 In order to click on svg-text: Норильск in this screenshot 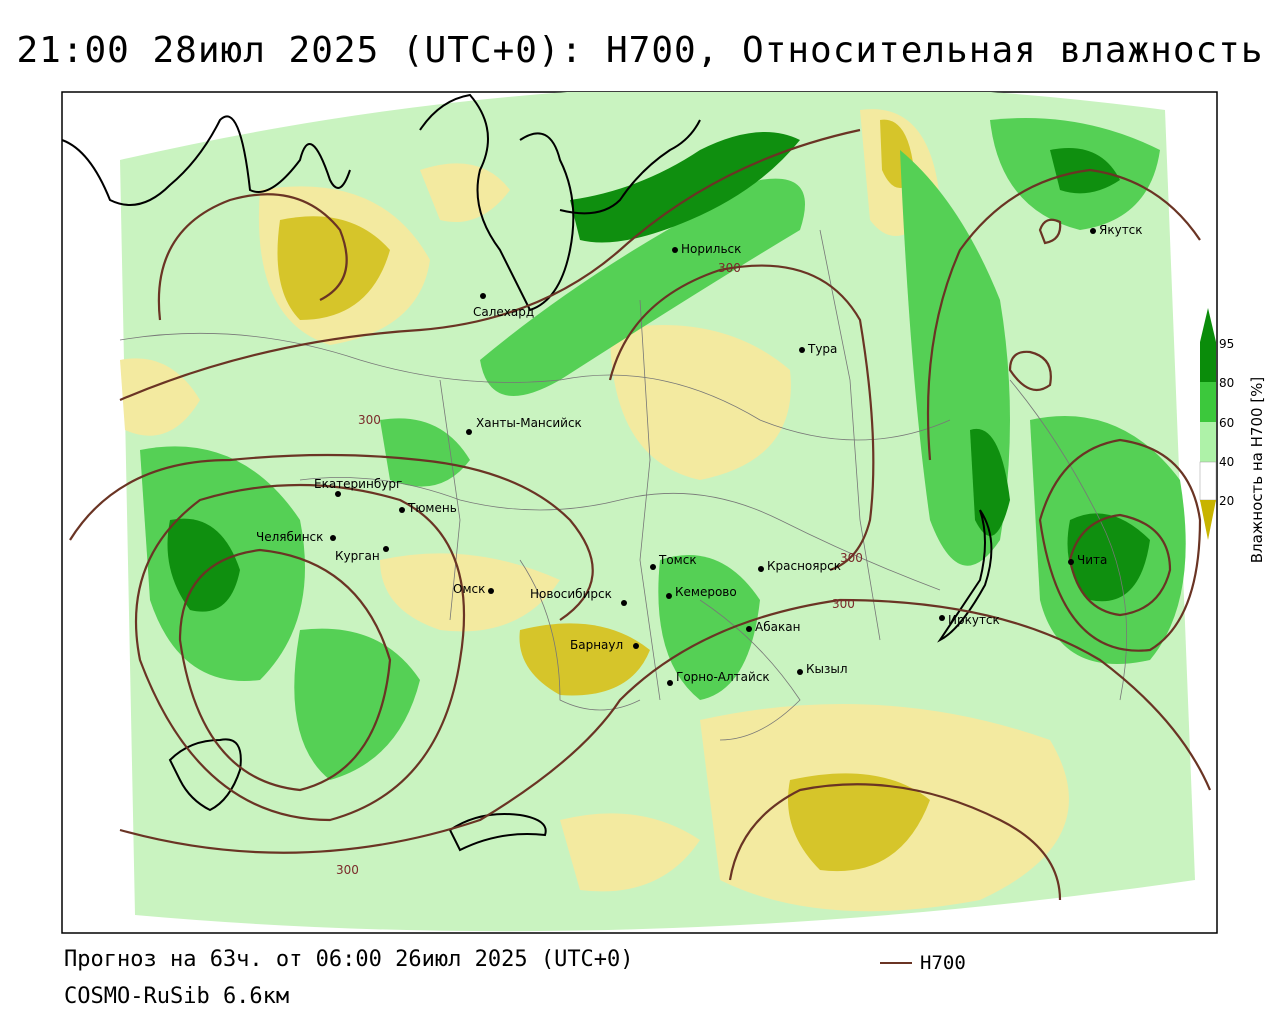, I will do `click(711, 249)`.